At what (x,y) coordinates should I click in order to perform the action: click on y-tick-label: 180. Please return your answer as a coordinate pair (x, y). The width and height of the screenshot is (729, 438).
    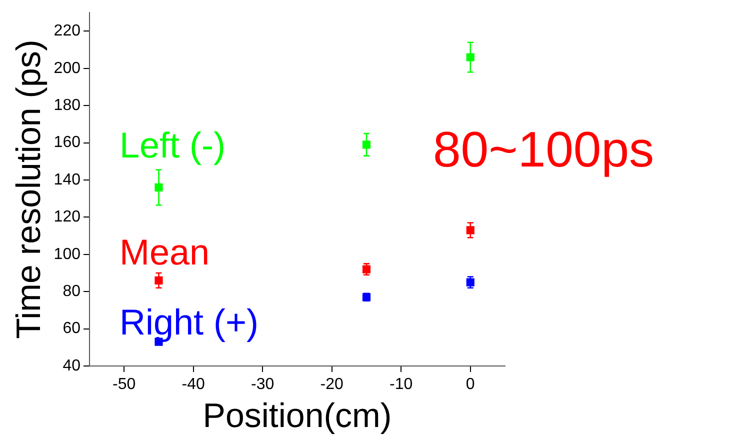
    Looking at the image, I should click on (67, 105).